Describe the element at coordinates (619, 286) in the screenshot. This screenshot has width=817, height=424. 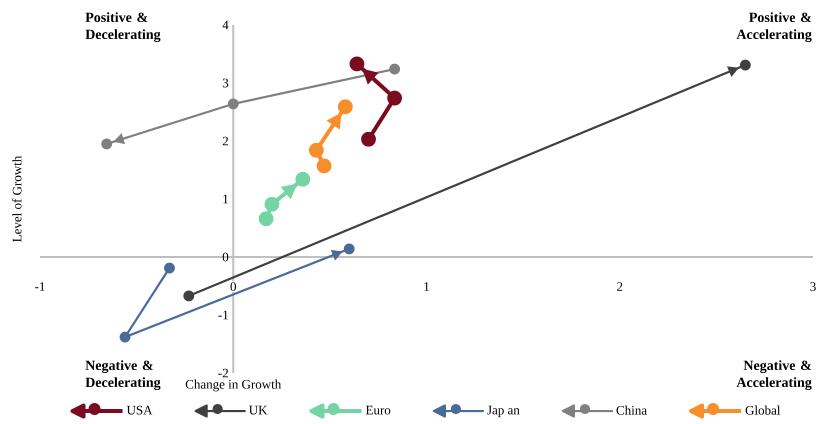
I see `x-tick-label: 2` at that location.